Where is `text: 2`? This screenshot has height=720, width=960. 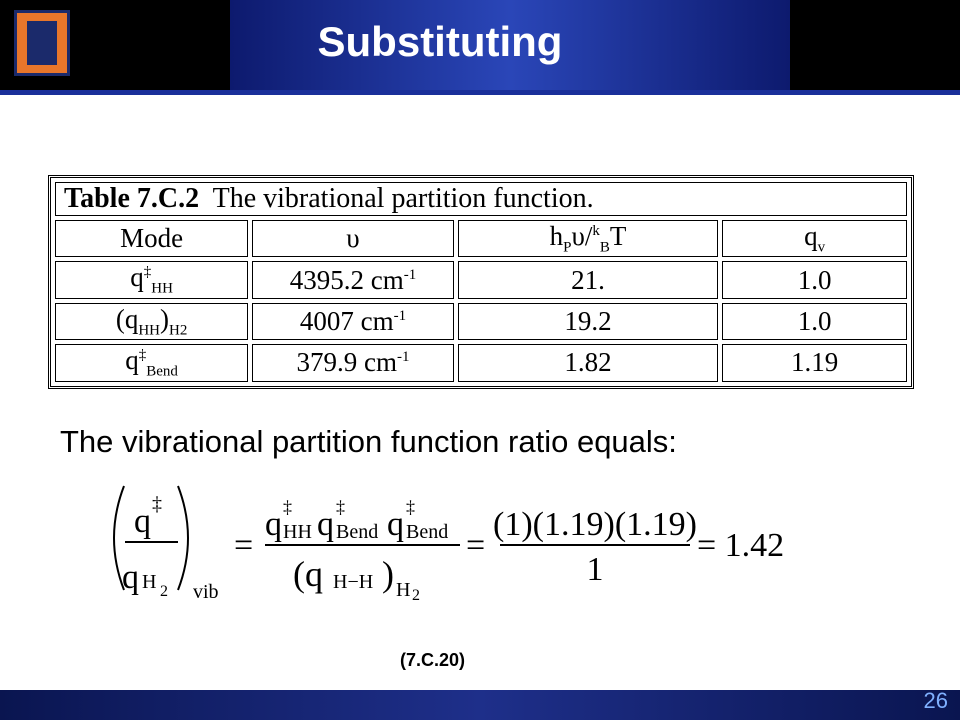 text: 2 is located at coordinates (183, 330).